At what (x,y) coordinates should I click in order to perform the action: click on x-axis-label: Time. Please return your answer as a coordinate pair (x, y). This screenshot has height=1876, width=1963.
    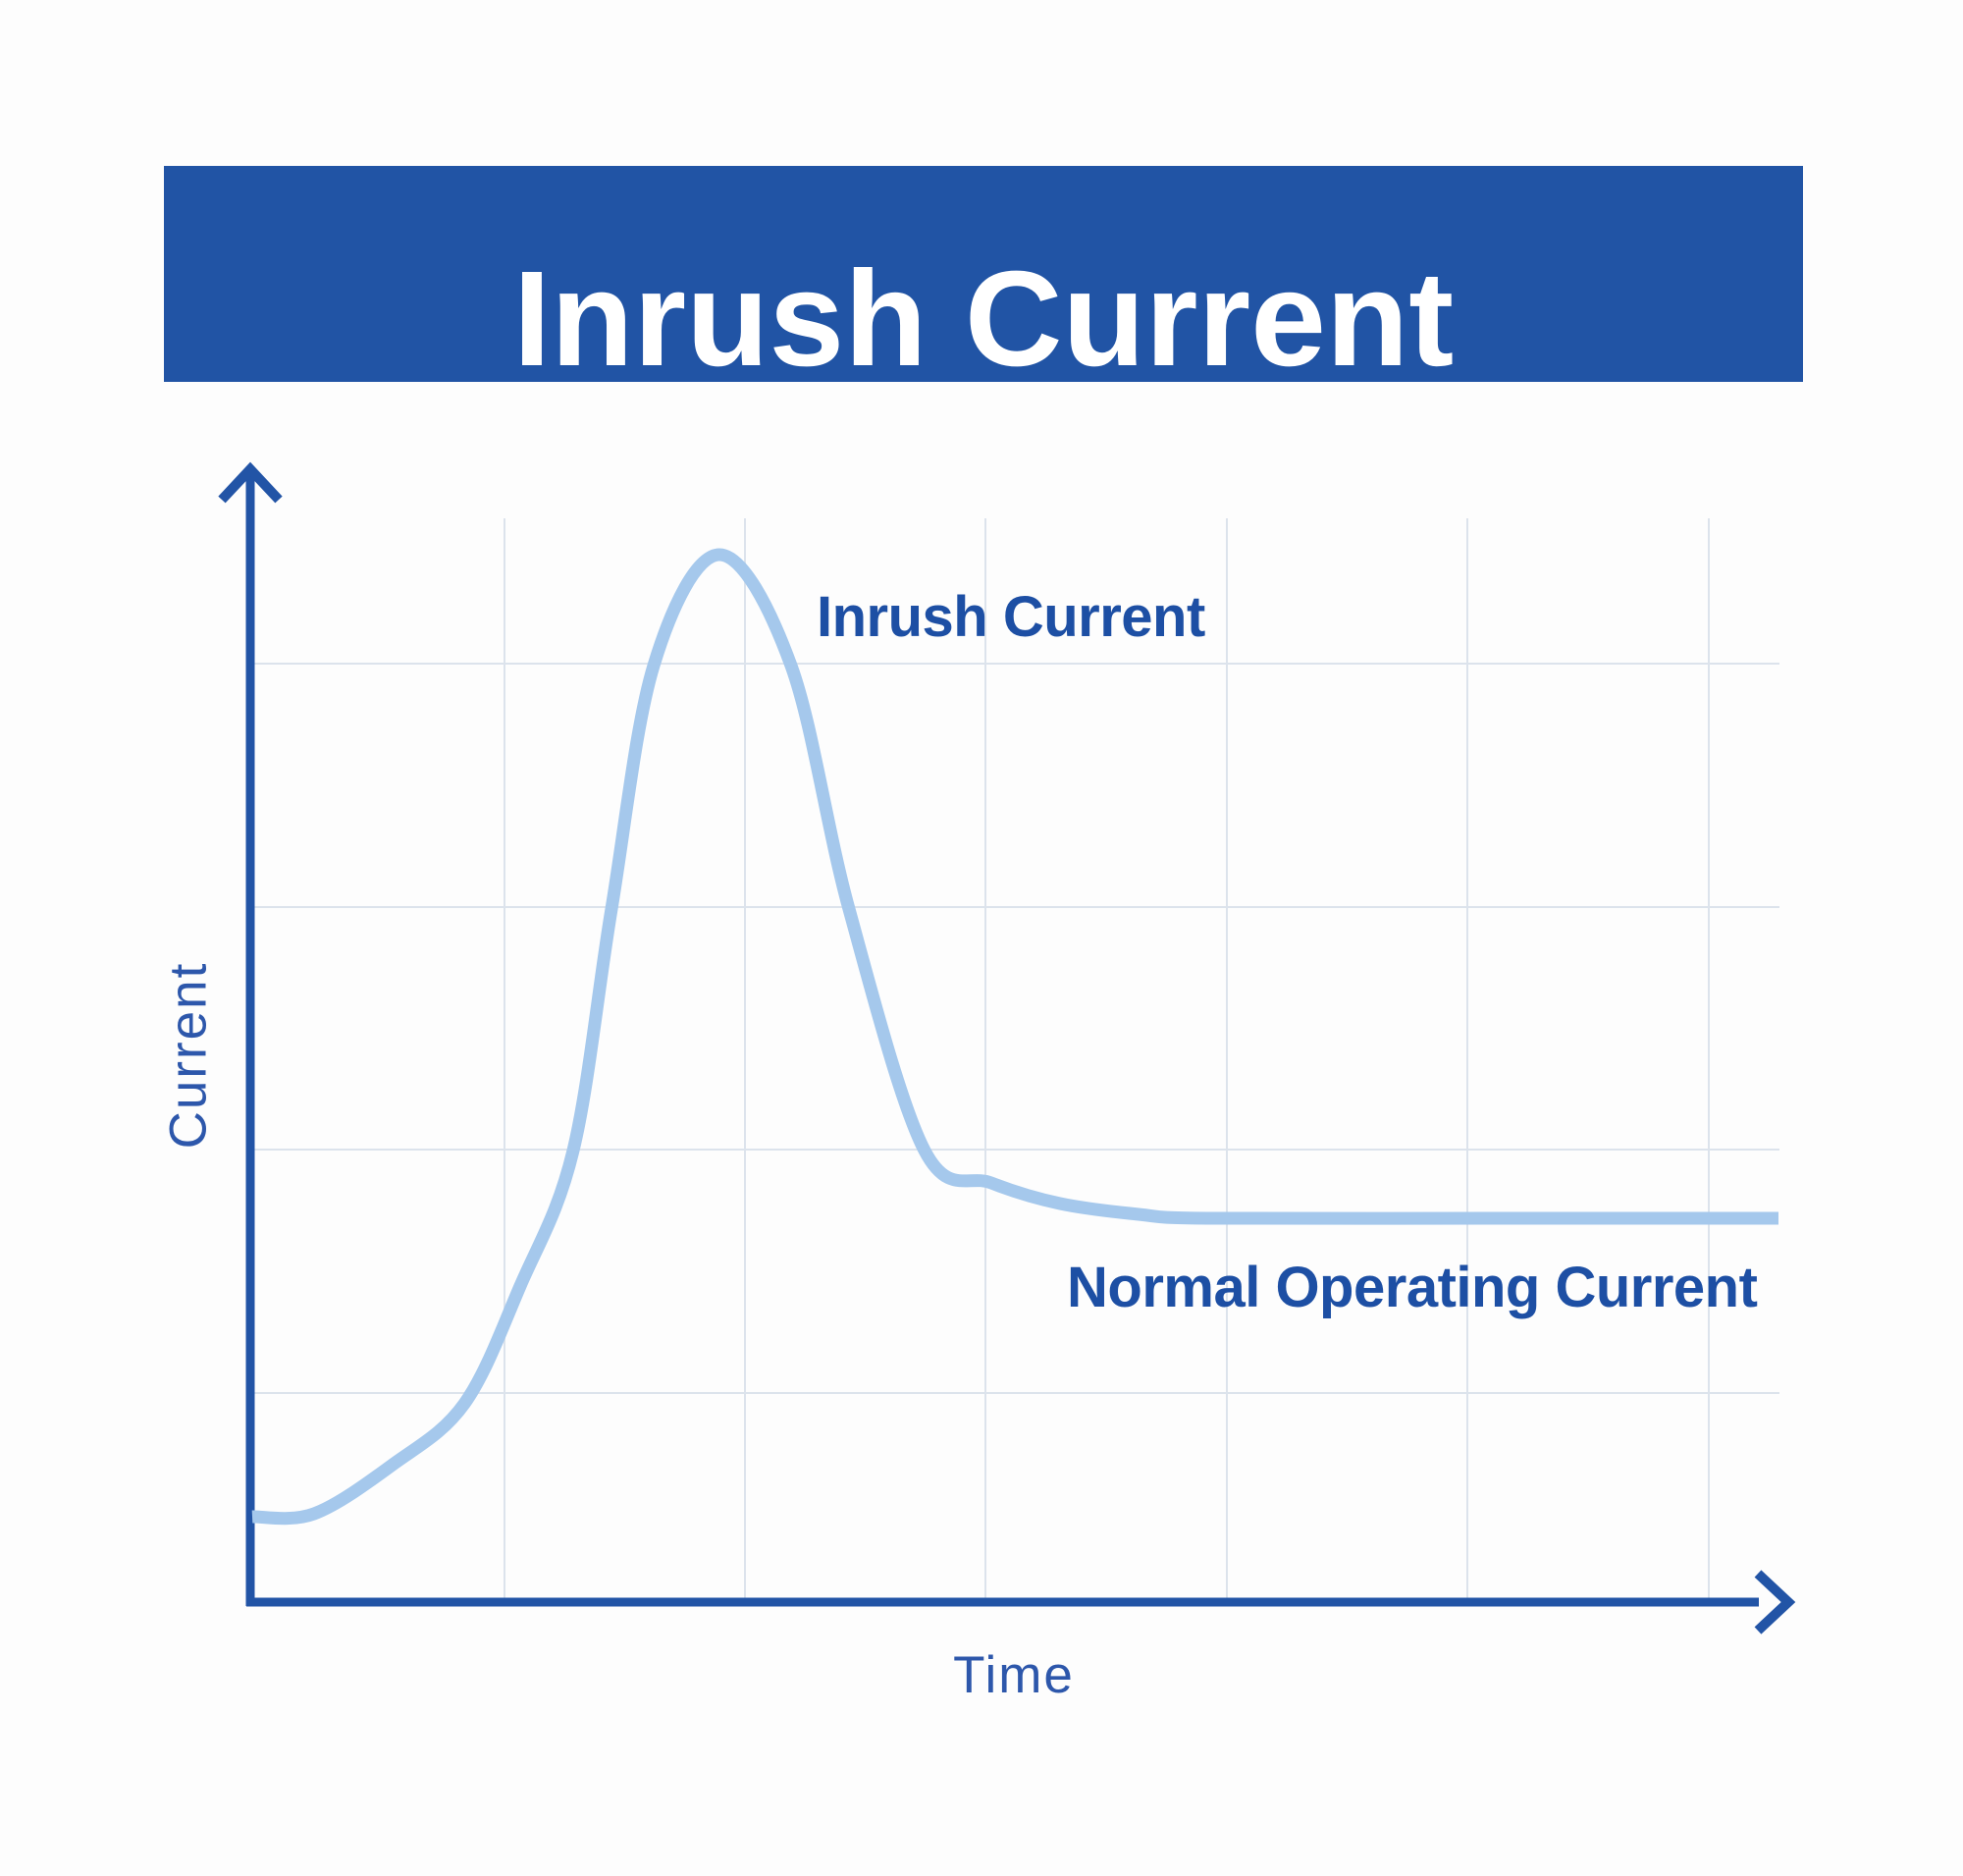
    Looking at the image, I should click on (1014, 1675).